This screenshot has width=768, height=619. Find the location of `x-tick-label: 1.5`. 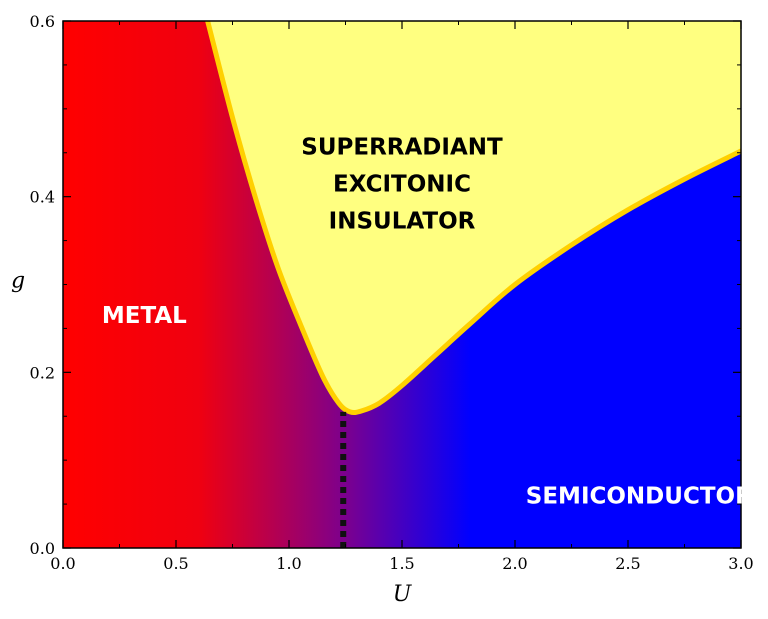

x-tick-label: 1.5 is located at coordinates (401, 563).